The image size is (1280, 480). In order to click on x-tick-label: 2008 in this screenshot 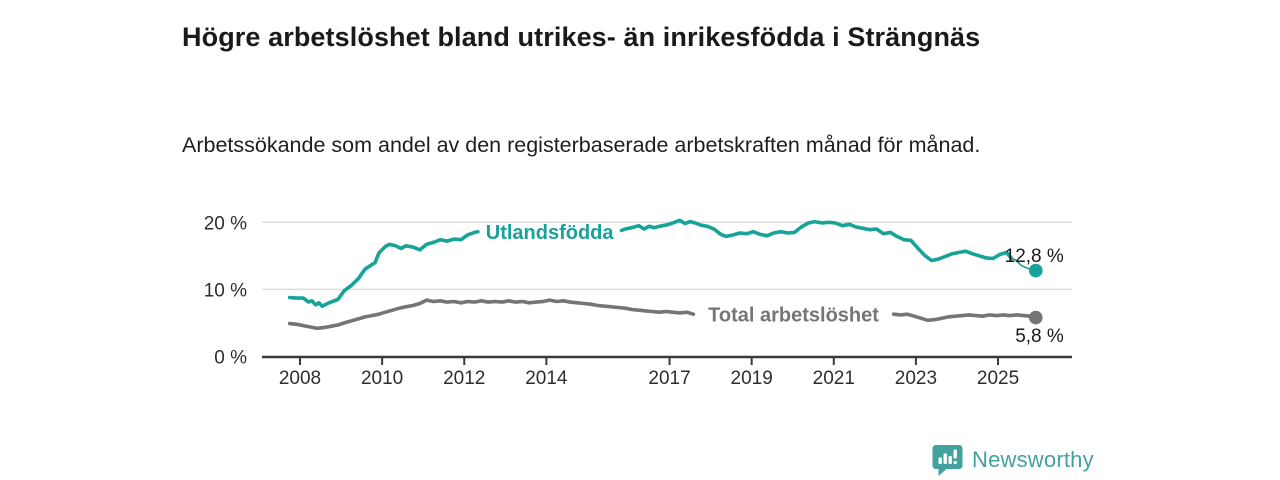, I will do `click(300, 378)`.